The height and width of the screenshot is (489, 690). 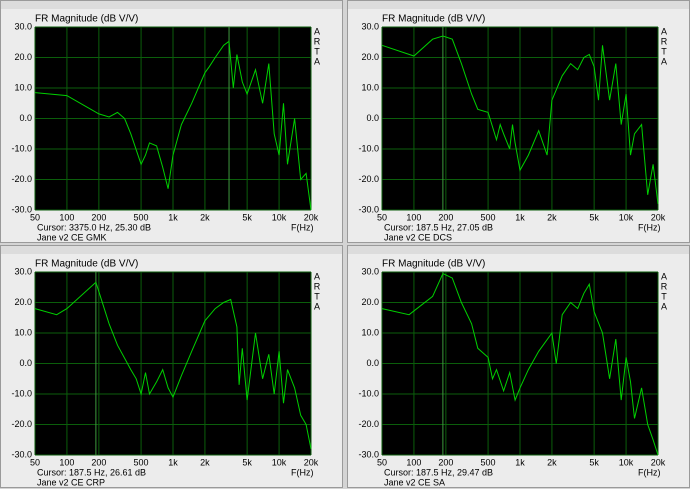 I want to click on caption: Jane v2 CE DCS, so click(x=418, y=237).